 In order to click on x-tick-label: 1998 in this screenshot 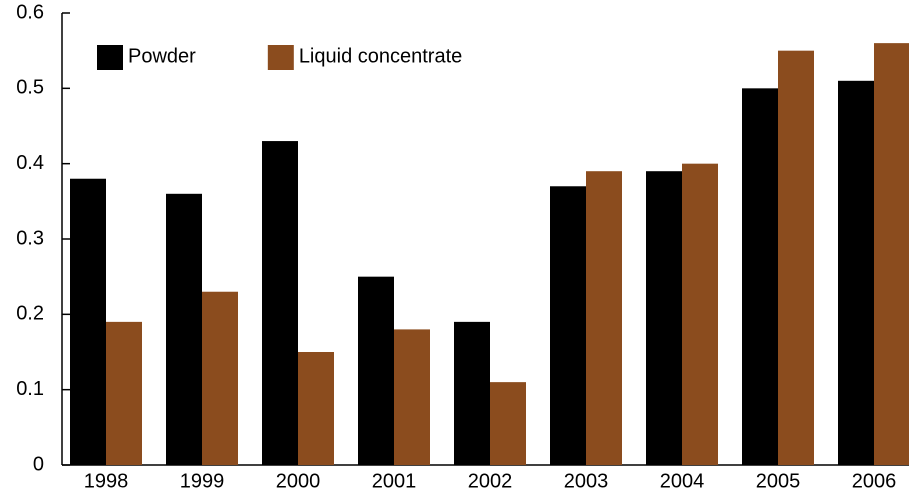, I will do `click(106, 481)`.